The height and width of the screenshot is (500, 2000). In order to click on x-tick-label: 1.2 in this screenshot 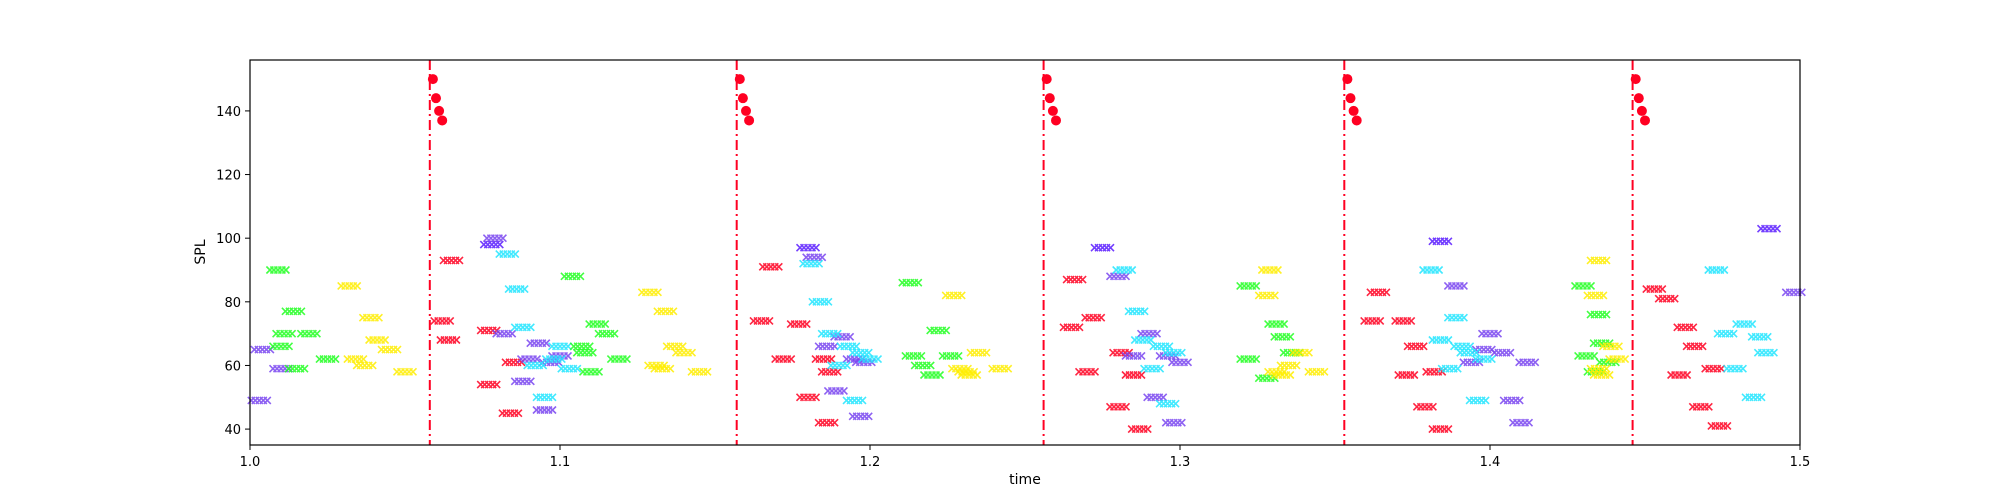, I will do `click(870, 462)`.